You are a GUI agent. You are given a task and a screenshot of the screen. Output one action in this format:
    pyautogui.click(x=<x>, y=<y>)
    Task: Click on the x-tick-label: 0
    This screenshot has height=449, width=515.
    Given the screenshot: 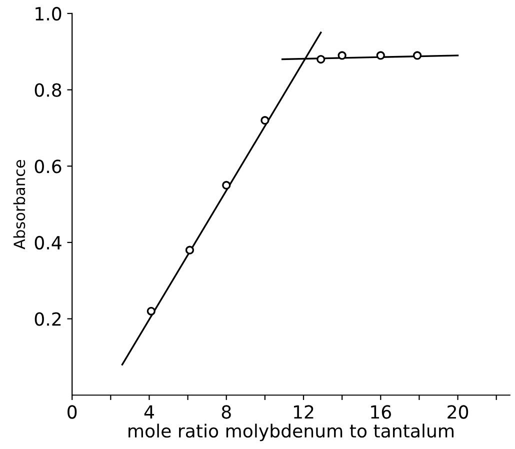 What is the action you would take?
    pyautogui.click(x=72, y=412)
    